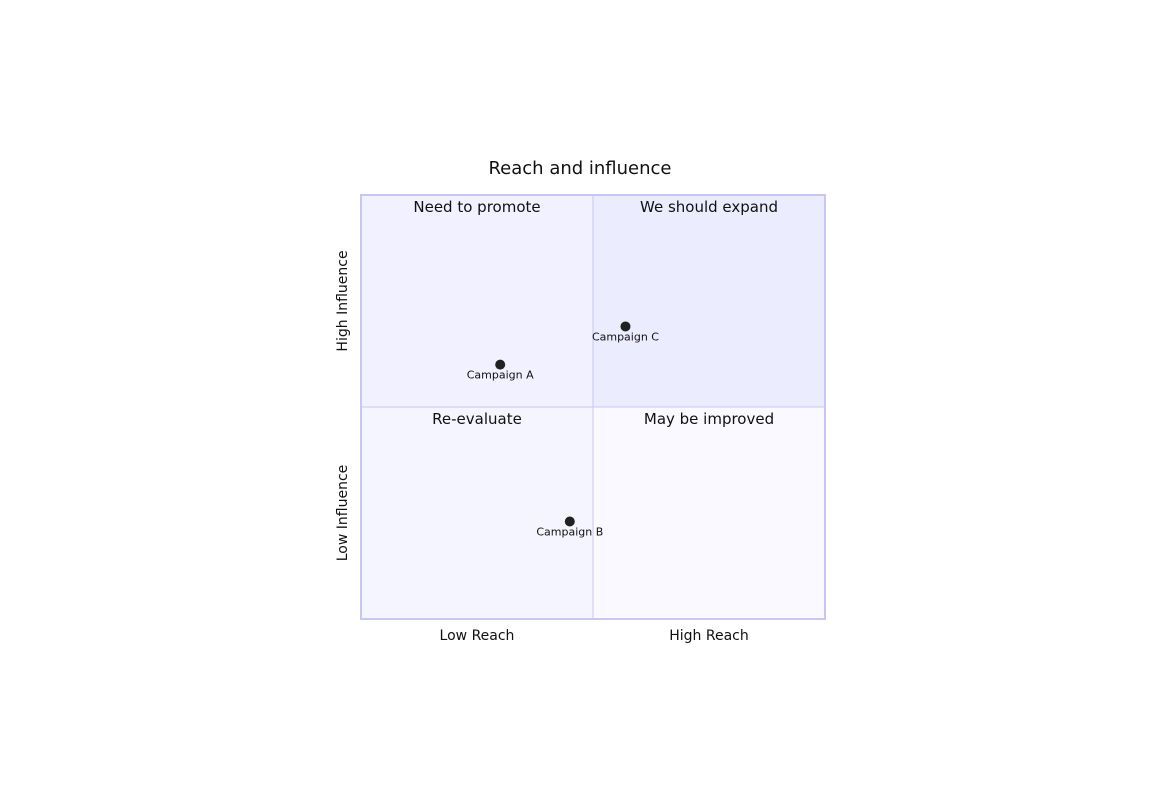  I want to click on quadrant-top-right, so click(709, 301).